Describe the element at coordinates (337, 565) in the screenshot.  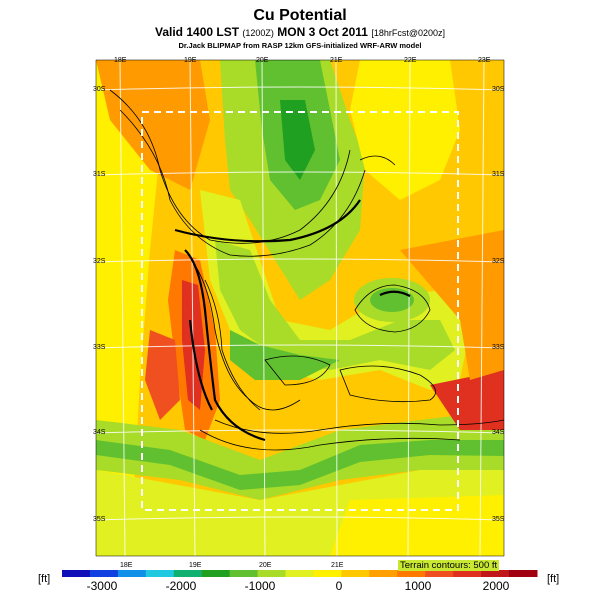
I see `lon-label-bottom: 21E` at that location.